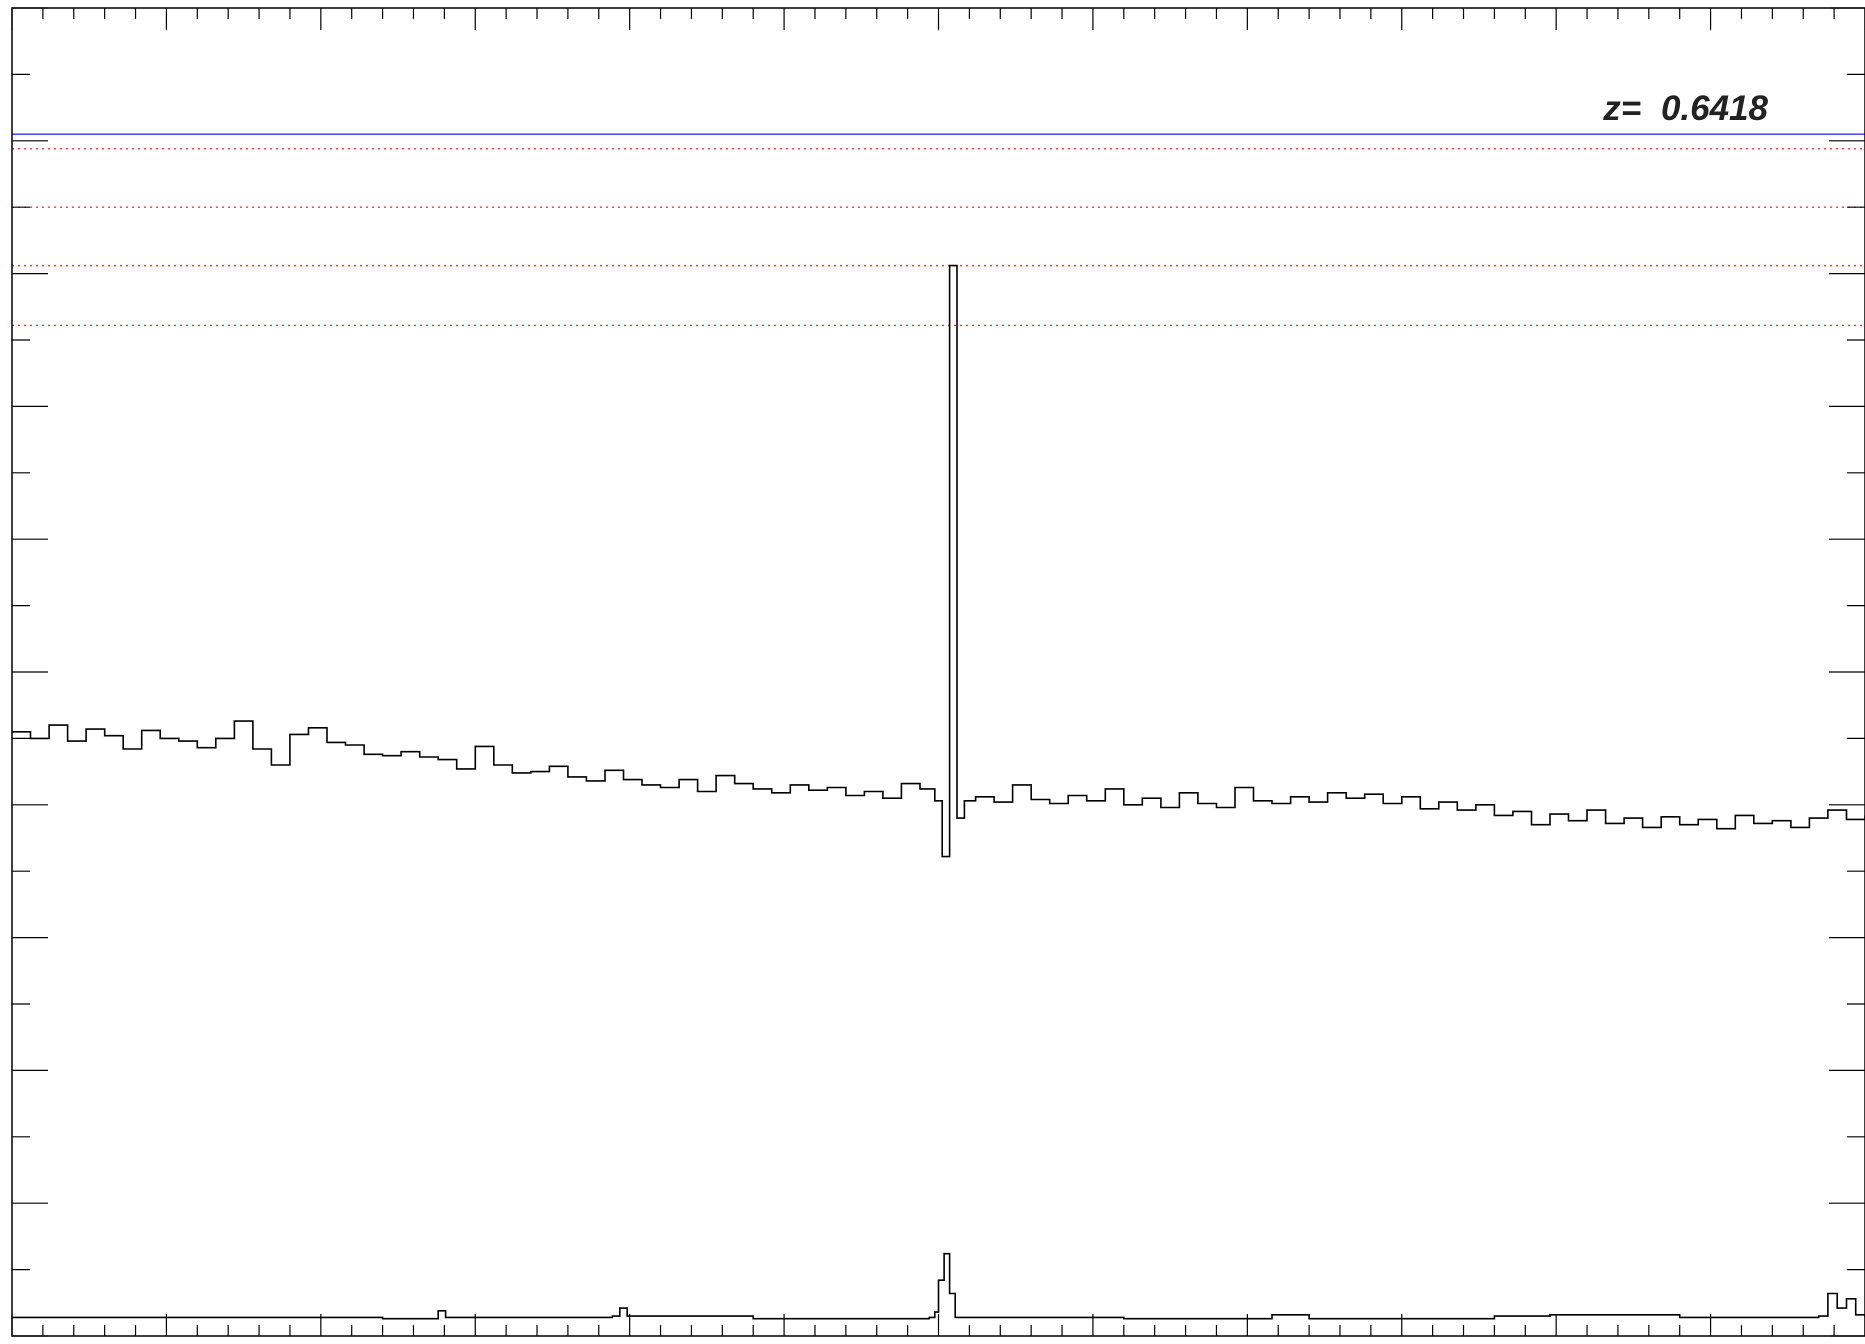 This screenshot has height=1344, width=1865. What do you see at coordinates (938, 1286) in the screenshot?
I see `error-line` at bounding box center [938, 1286].